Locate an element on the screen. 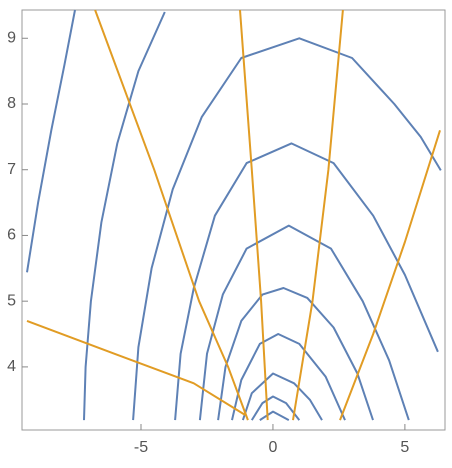 The image size is (452, 468). x-tick-label: 0 is located at coordinates (272, 447).